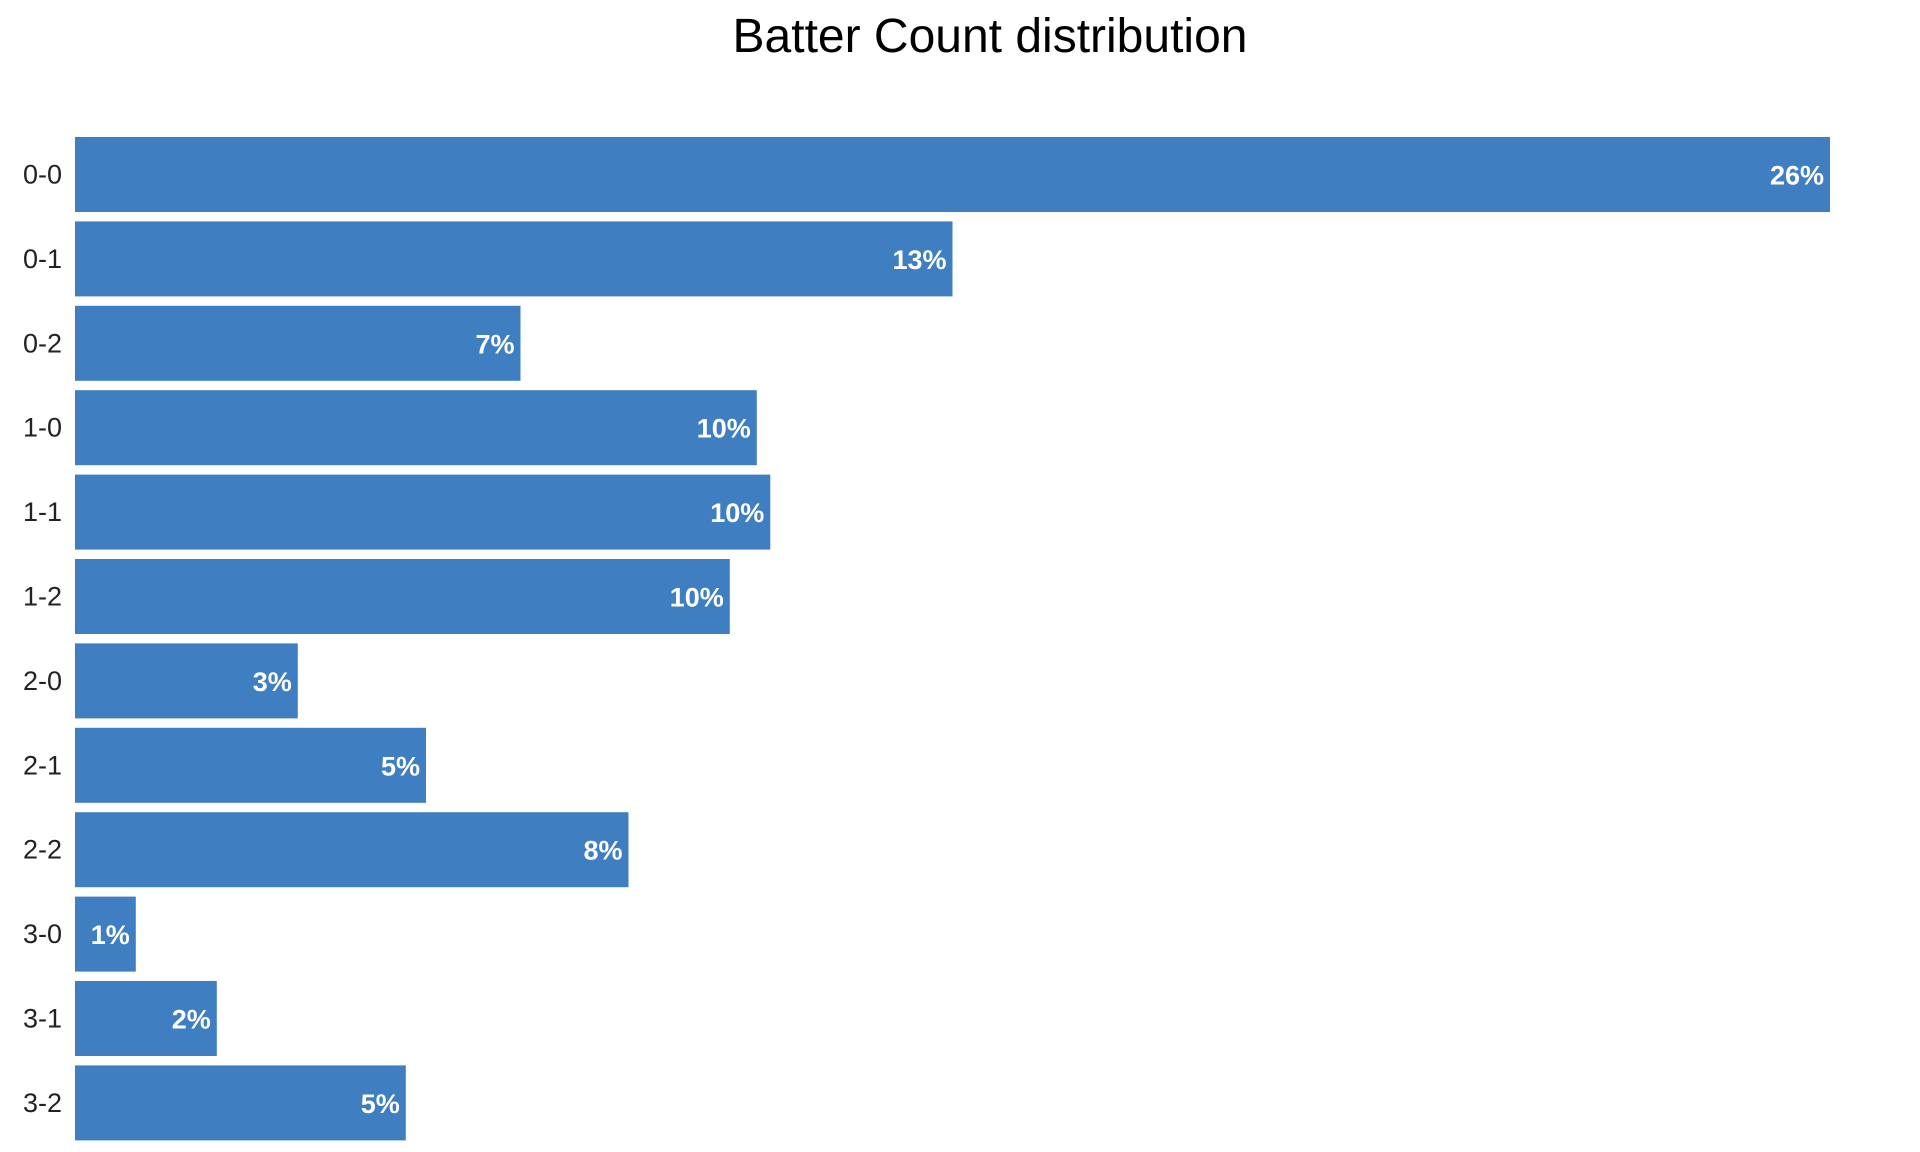  Describe the element at coordinates (990, 36) in the screenshot. I see `chart-title: Batter Count distribution` at that location.